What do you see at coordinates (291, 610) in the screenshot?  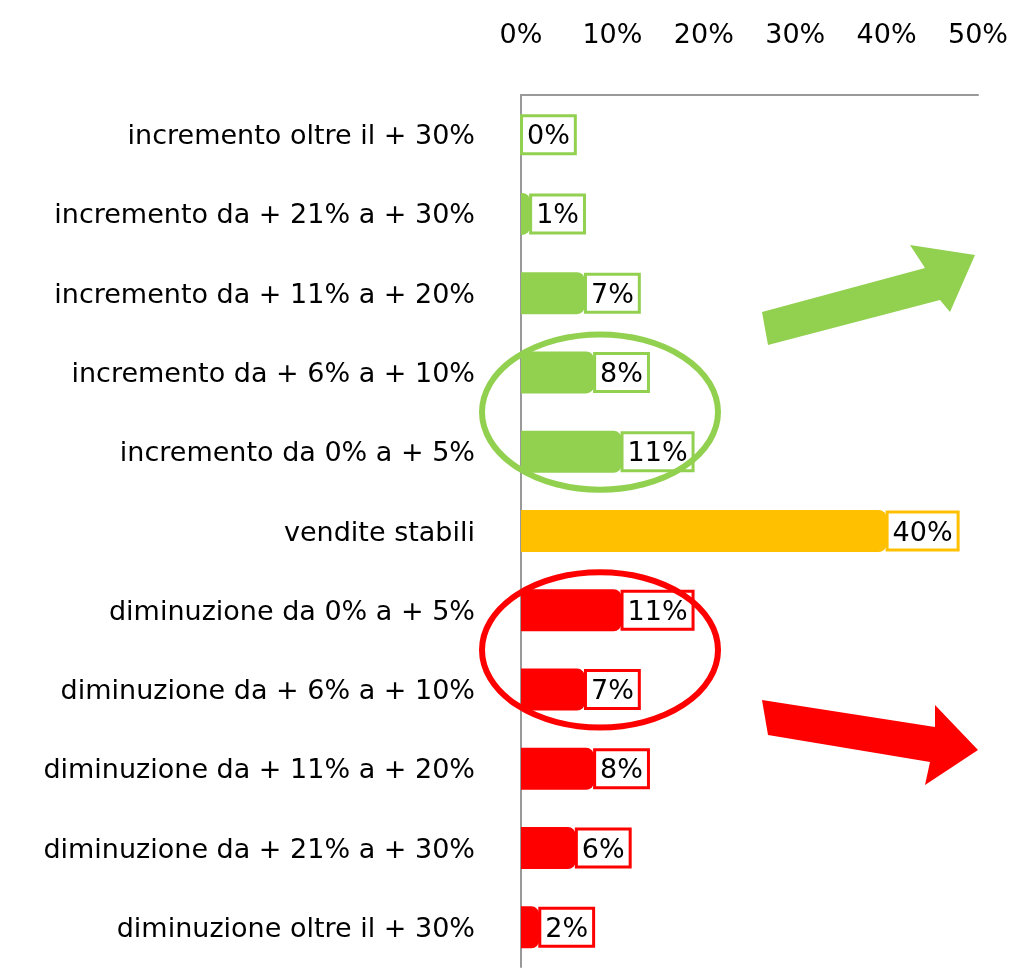 I see `y-tick-label: diminuzione da 0% a + 5%` at bounding box center [291, 610].